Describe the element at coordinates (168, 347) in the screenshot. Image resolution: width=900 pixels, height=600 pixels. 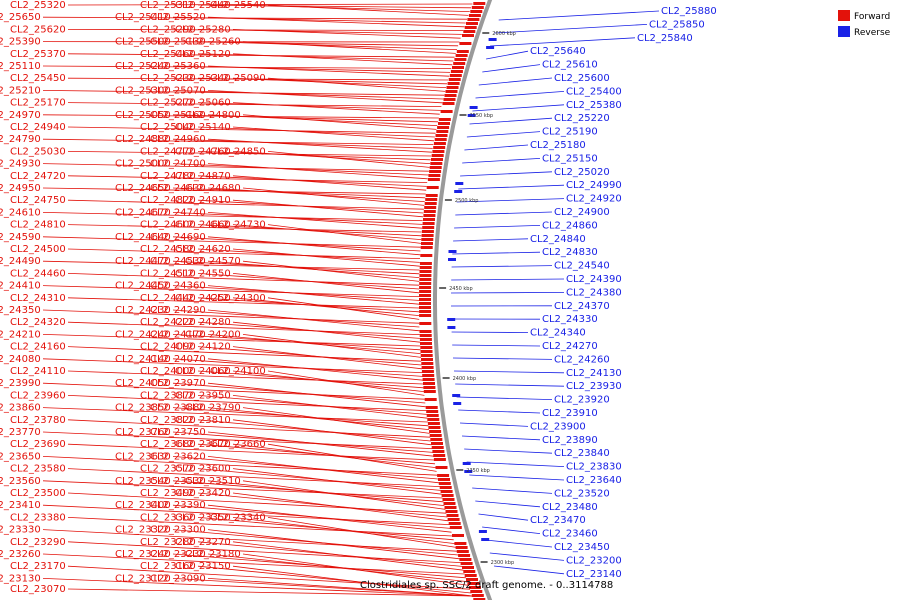
I see `forward-gene-label: CL2_24090` at that location.